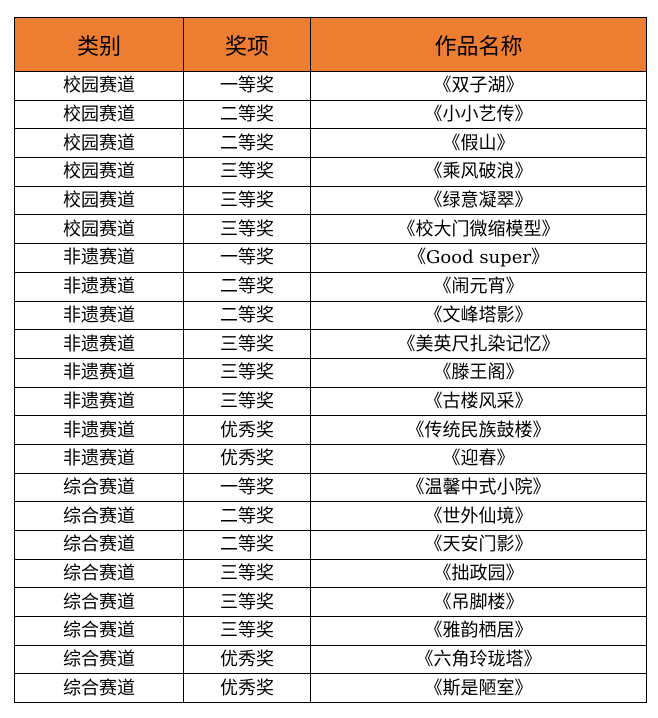 The height and width of the screenshot is (718, 658). I want to click on table-cell: 《世外仙境》, so click(478, 516).